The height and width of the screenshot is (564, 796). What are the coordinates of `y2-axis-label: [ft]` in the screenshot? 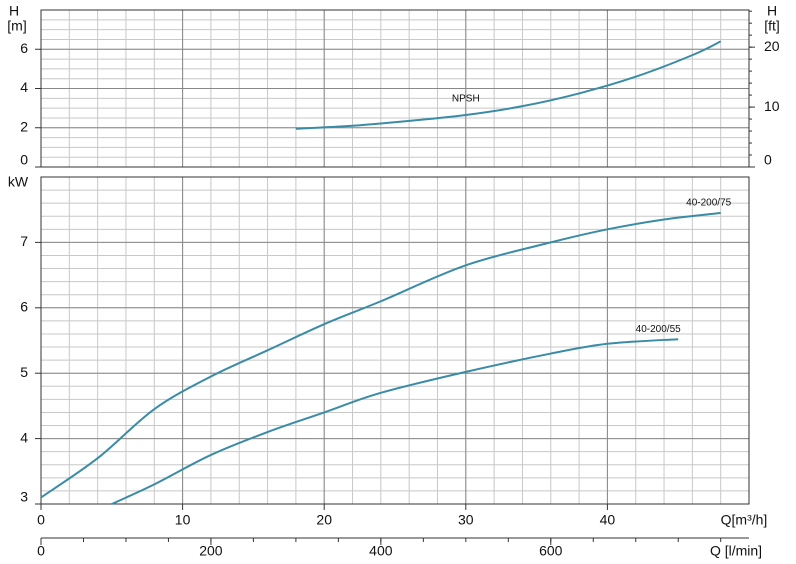 It's located at (772, 26).